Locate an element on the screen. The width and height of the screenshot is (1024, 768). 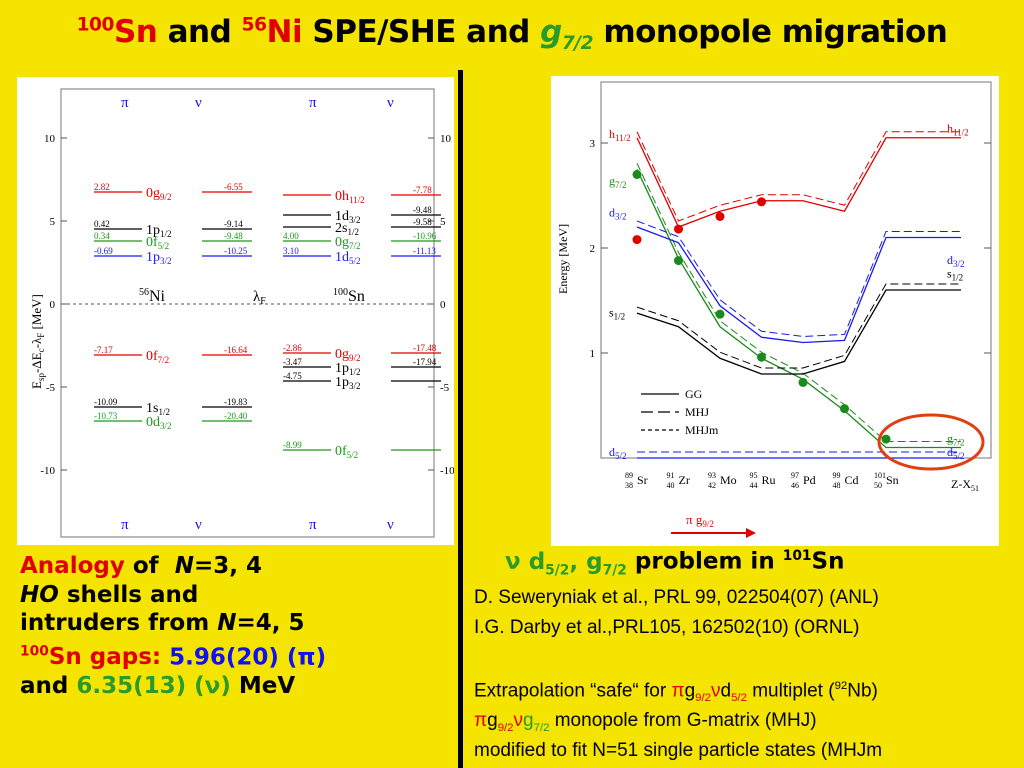
sn-orbital-label: 1p3/2 is located at coordinates (348, 383).